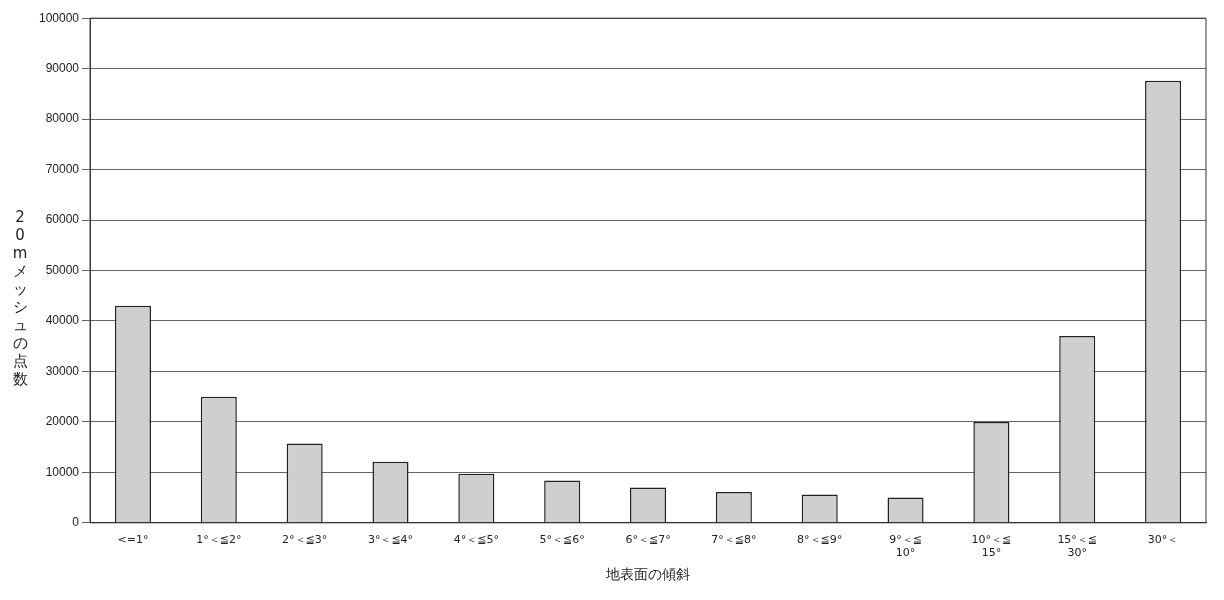 This screenshot has height=600, width=1224. What do you see at coordinates (62, 118) in the screenshot?
I see `y-tick-label: 80000` at bounding box center [62, 118].